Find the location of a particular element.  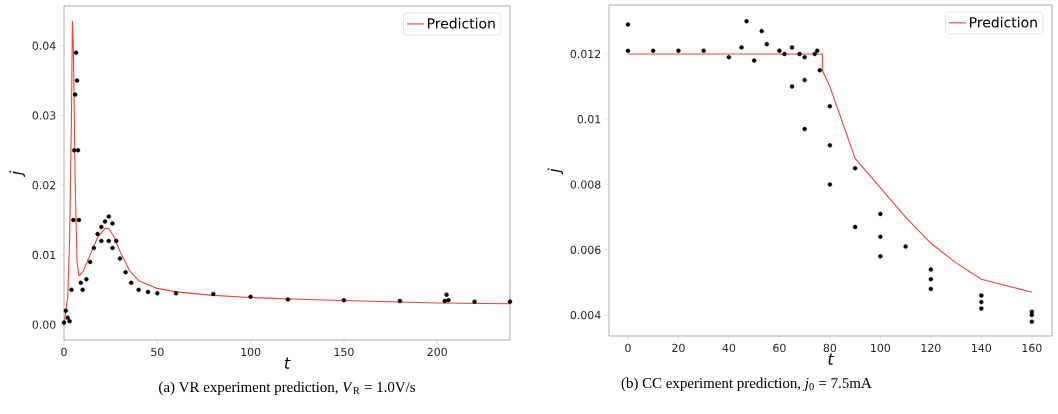

y-tick-label: 0.008 is located at coordinates (585, 184).